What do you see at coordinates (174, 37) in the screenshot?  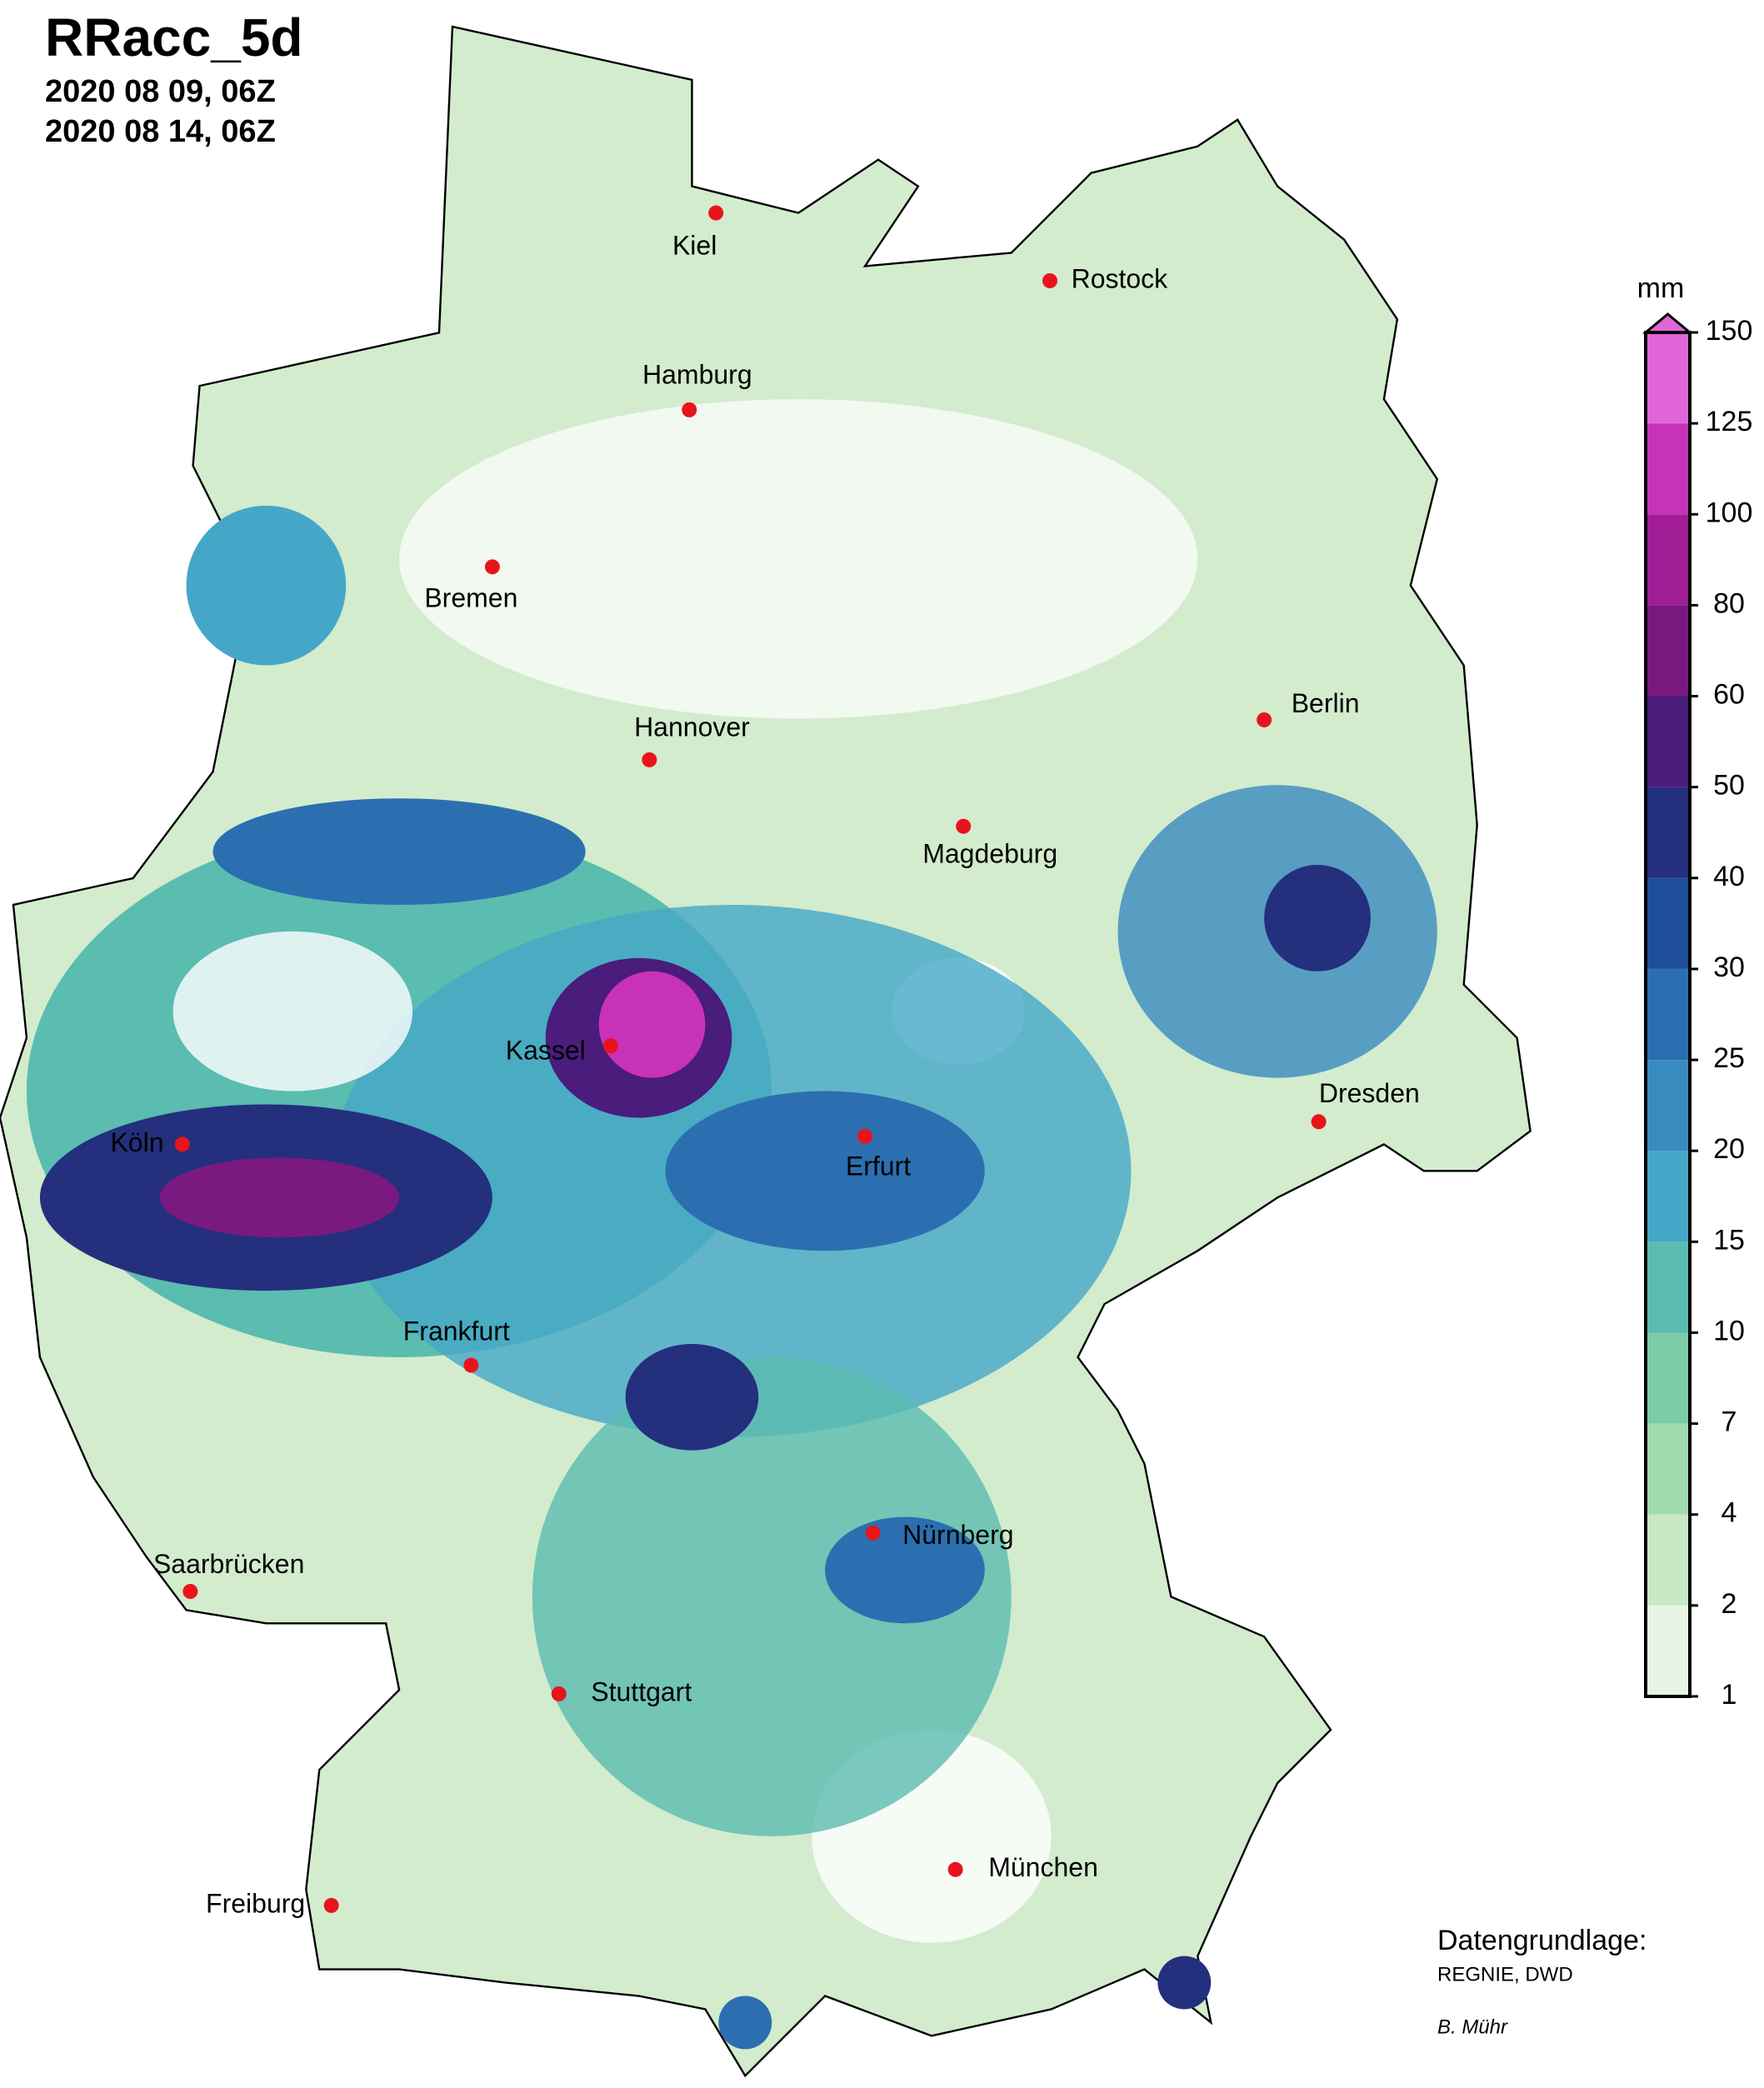 I see `map-title: RRacc_5d` at bounding box center [174, 37].